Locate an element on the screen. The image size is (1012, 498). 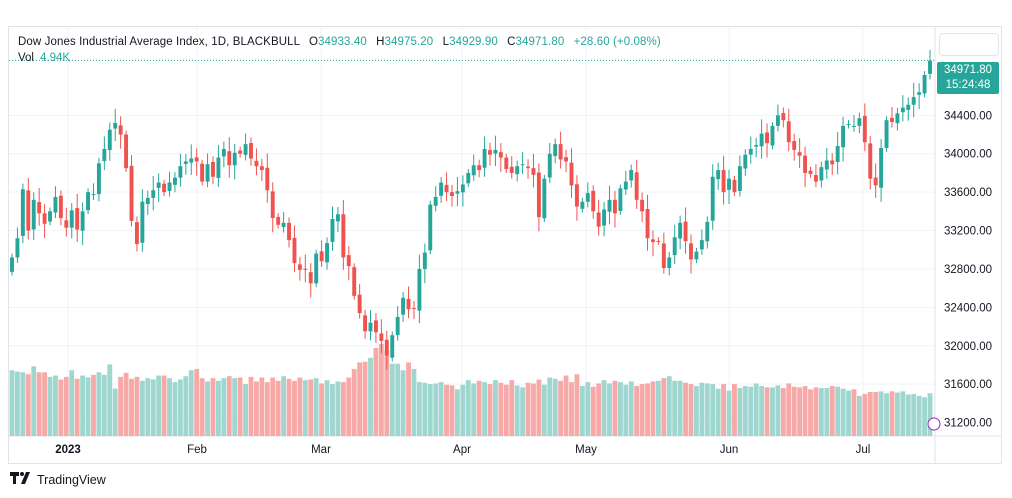
volume-legend: Vol 4.94K is located at coordinates (44, 58).